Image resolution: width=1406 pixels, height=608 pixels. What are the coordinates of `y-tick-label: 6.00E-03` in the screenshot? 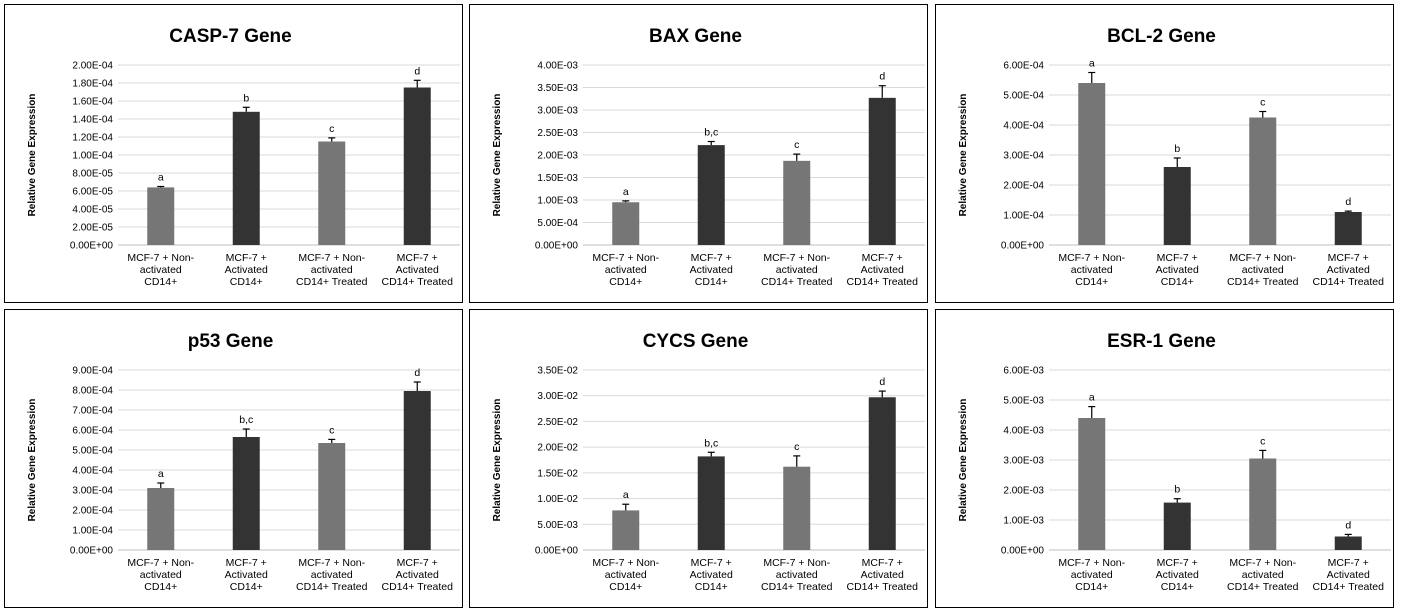 It's located at (1023, 371).